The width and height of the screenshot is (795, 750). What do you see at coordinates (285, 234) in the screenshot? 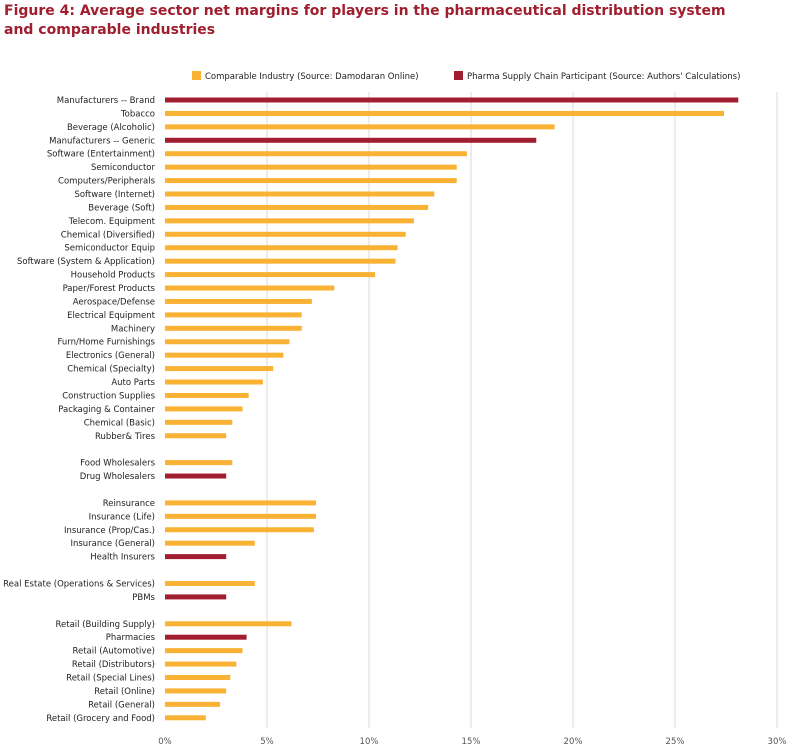
I see `bar-chemical-diversified` at bounding box center [285, 234].